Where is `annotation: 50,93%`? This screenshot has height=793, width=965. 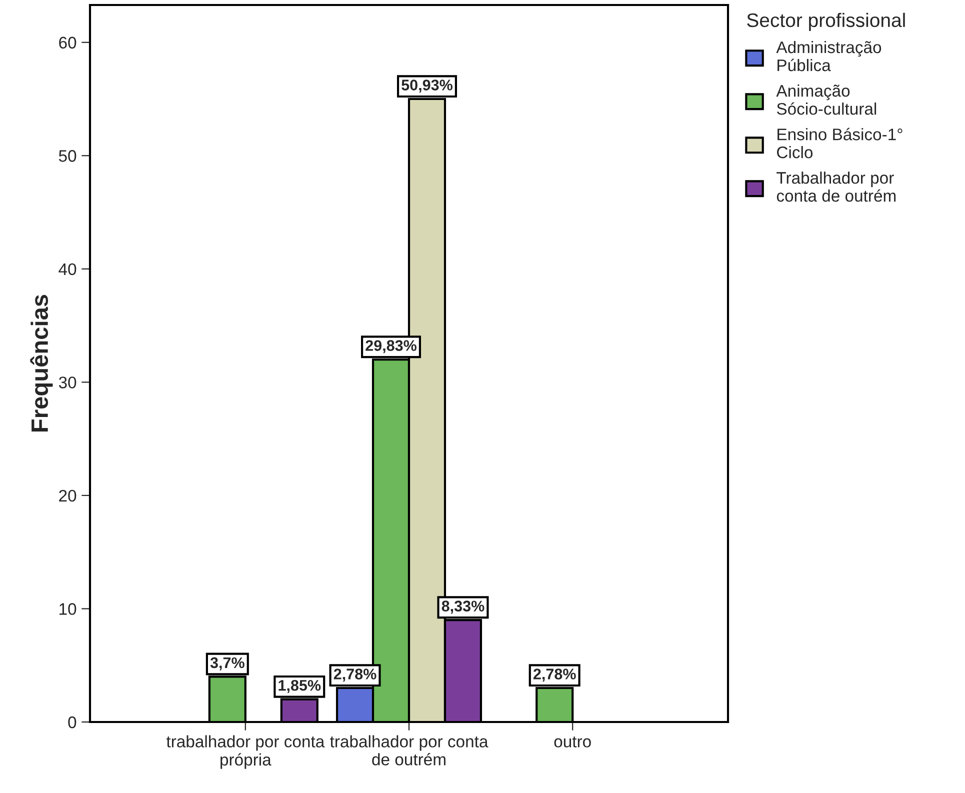 annotation: 50,93% is located at coordinates (427, 86).